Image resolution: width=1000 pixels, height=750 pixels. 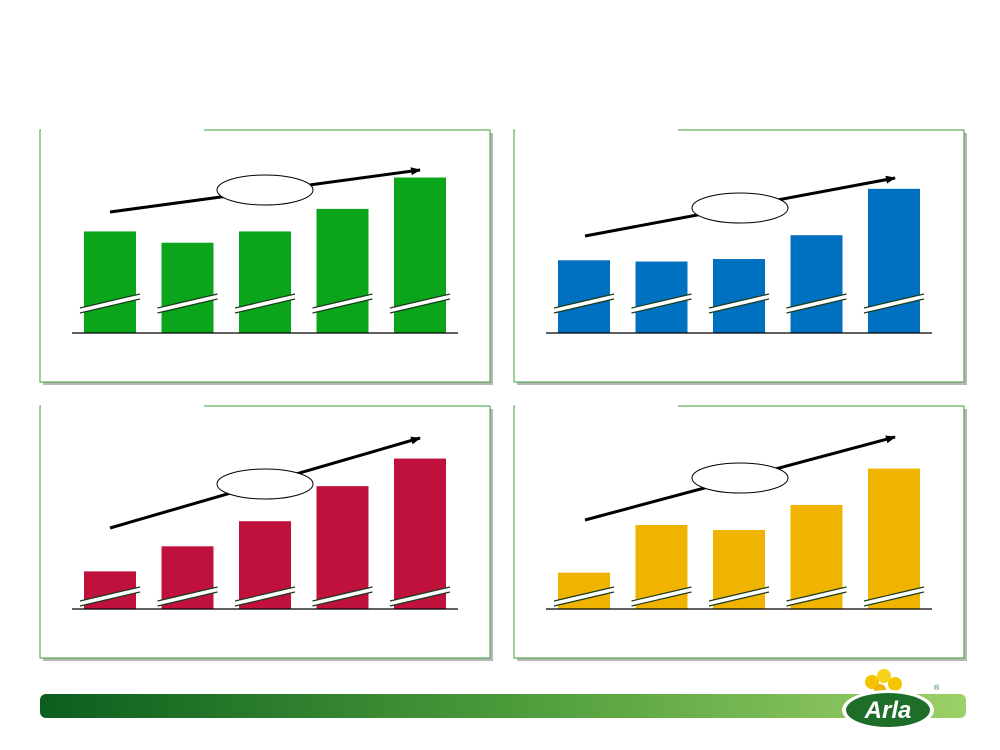 I want to click on logo-text: Arla, so click(x=888, y=710).